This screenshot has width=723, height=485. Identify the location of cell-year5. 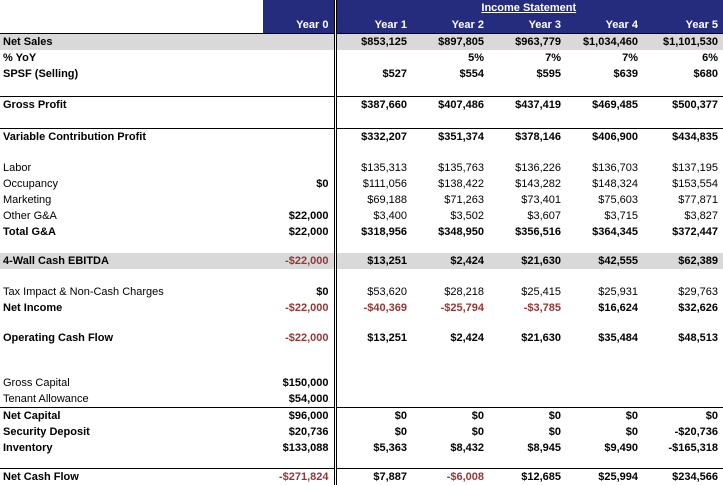
(683, 399).